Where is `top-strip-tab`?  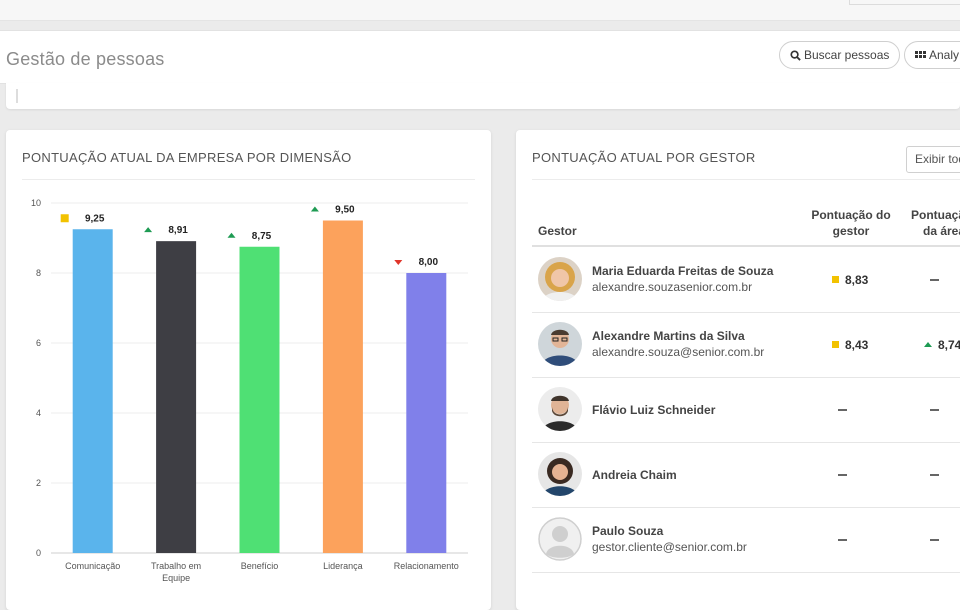
top-strip-tab is located at coordinates (904, 2).